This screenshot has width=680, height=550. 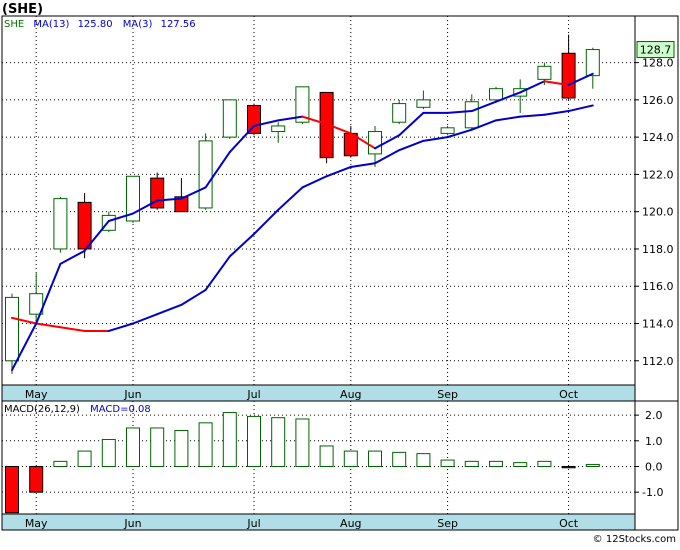 I want to click on macd-x-label-jul: Jul, so click(x=253, y=523).